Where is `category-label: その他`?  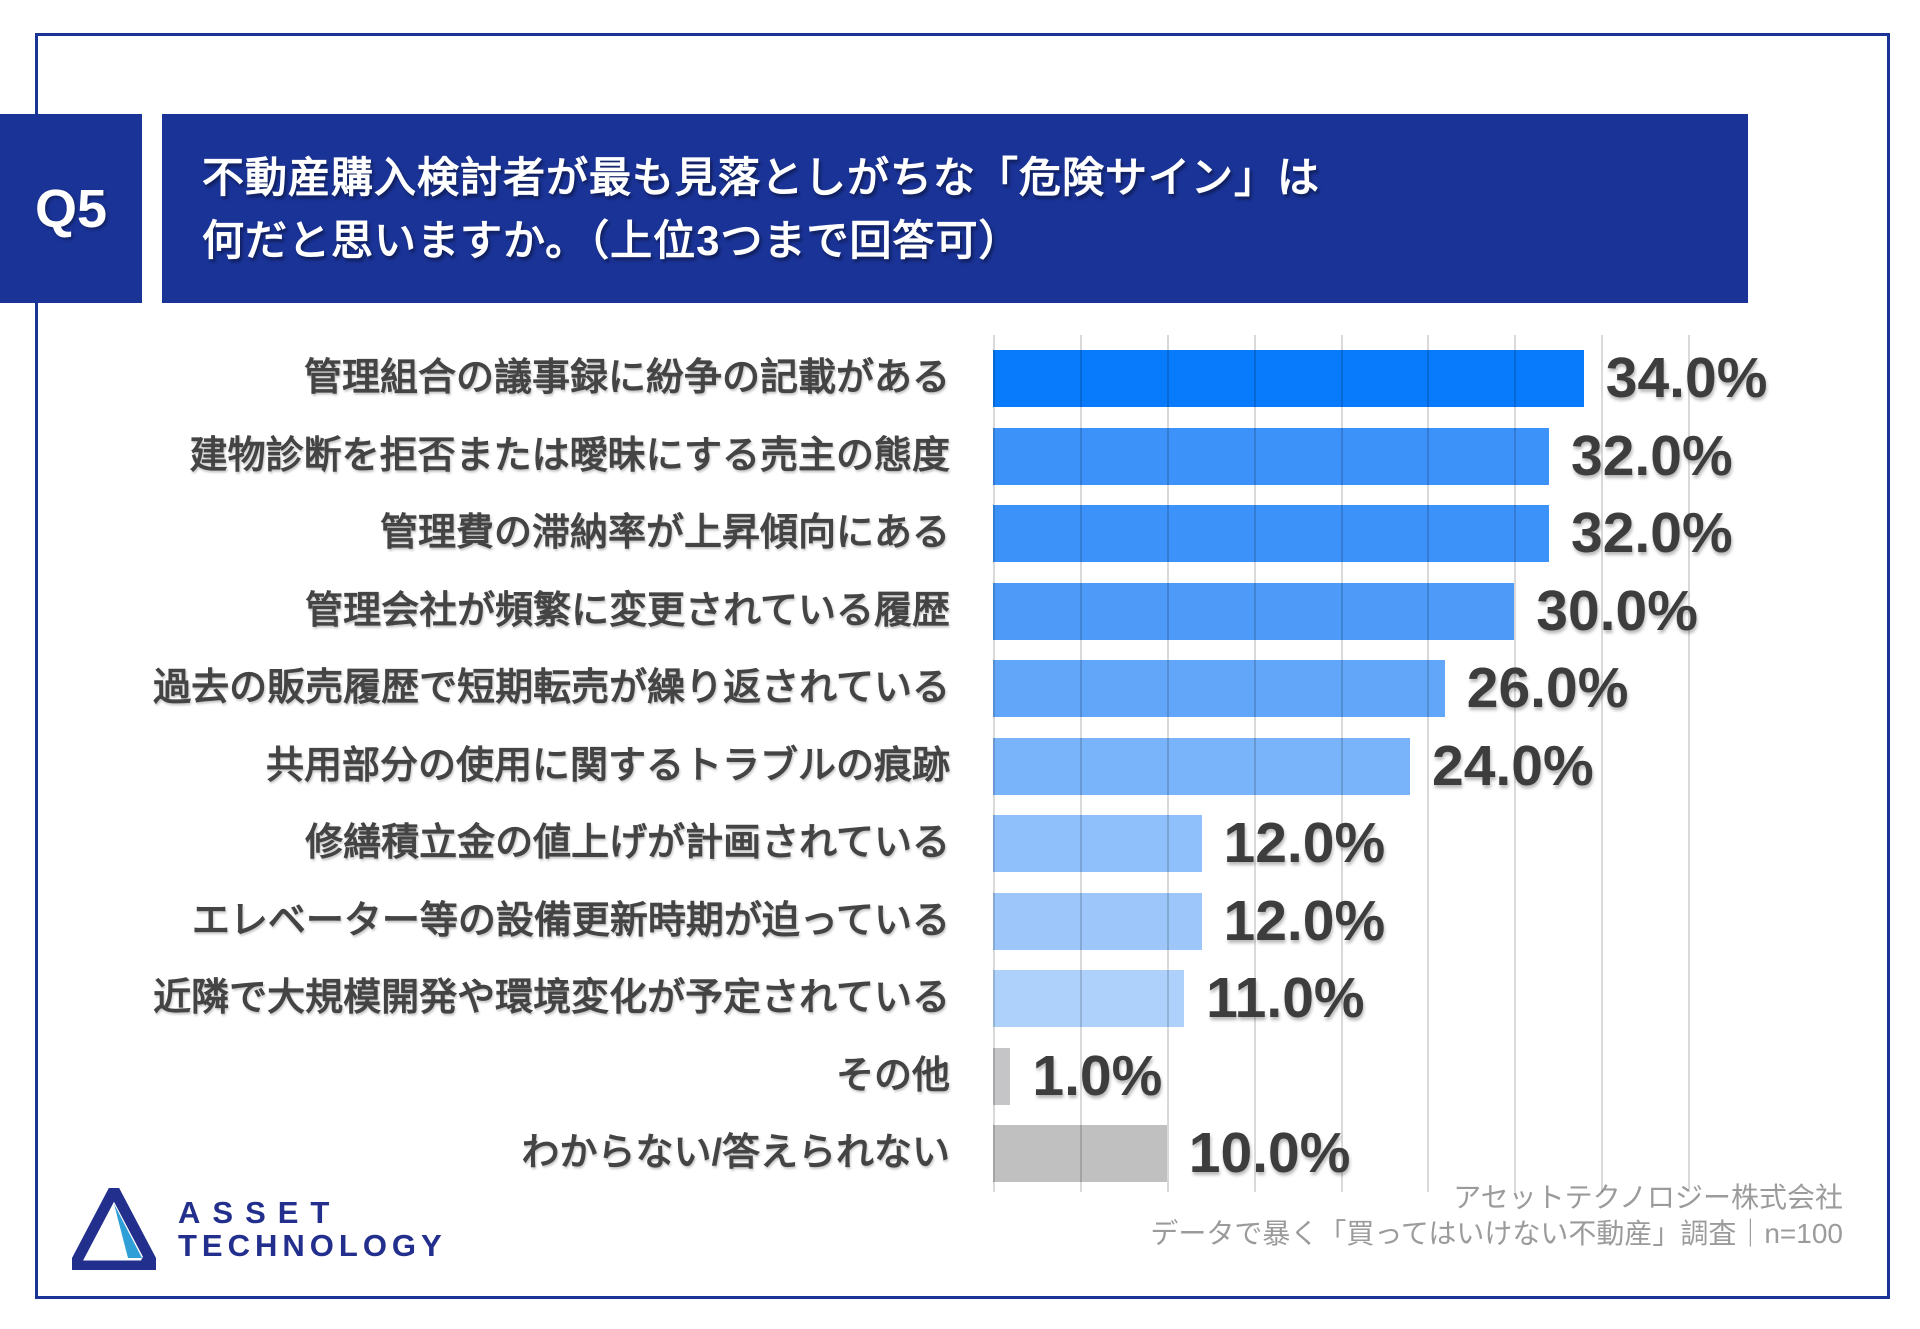 category-label: その他 is located at coordinates (892, 1076).